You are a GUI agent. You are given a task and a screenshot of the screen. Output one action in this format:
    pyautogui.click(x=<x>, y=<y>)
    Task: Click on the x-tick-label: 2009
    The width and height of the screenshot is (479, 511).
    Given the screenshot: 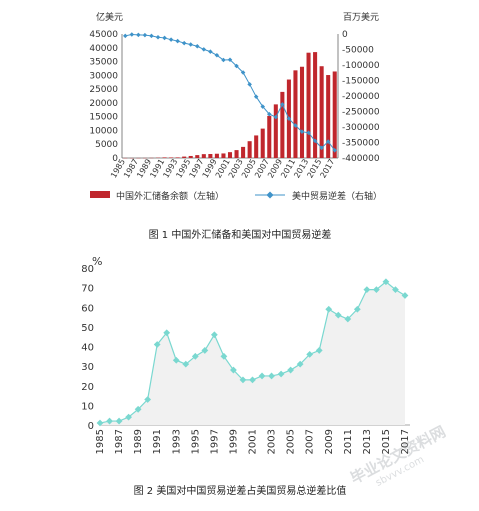 What is the action you would take?
    pyautogui.click(x=329, y=441)
    